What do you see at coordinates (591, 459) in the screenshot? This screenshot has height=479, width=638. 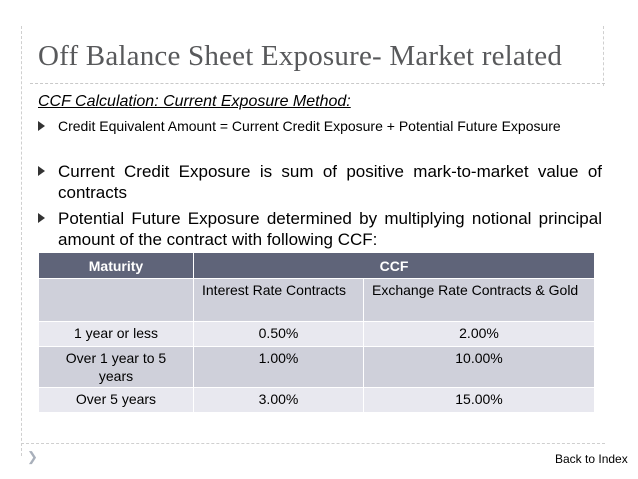 I see `back-to-index-link: Back to Index` at bounding box center [591, 459].